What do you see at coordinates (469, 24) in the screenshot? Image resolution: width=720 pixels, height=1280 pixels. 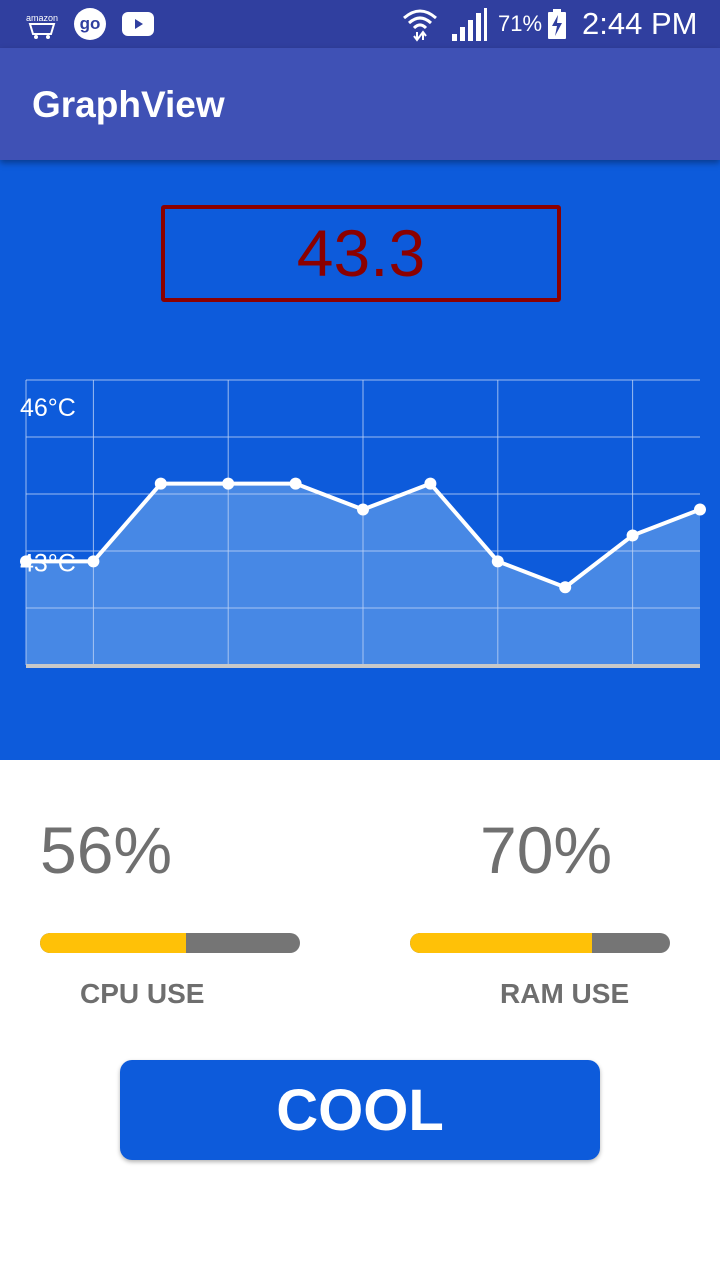 I see `signal-icon` at bounding box center [469, 24].